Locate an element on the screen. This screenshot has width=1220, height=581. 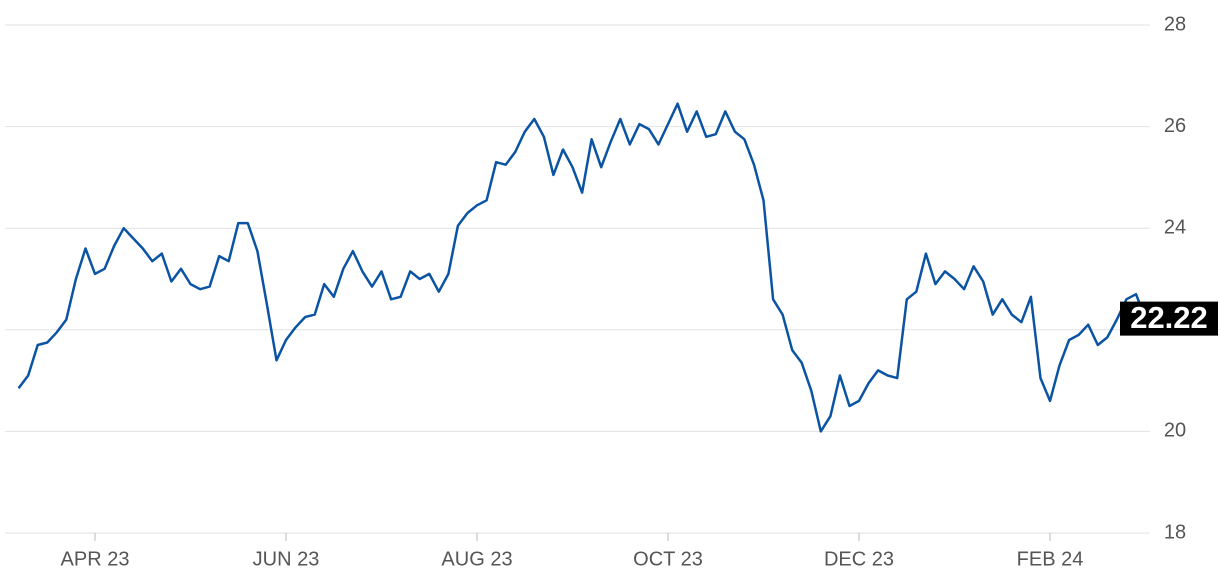
last-value-box is located at coordinates (1169, 318).